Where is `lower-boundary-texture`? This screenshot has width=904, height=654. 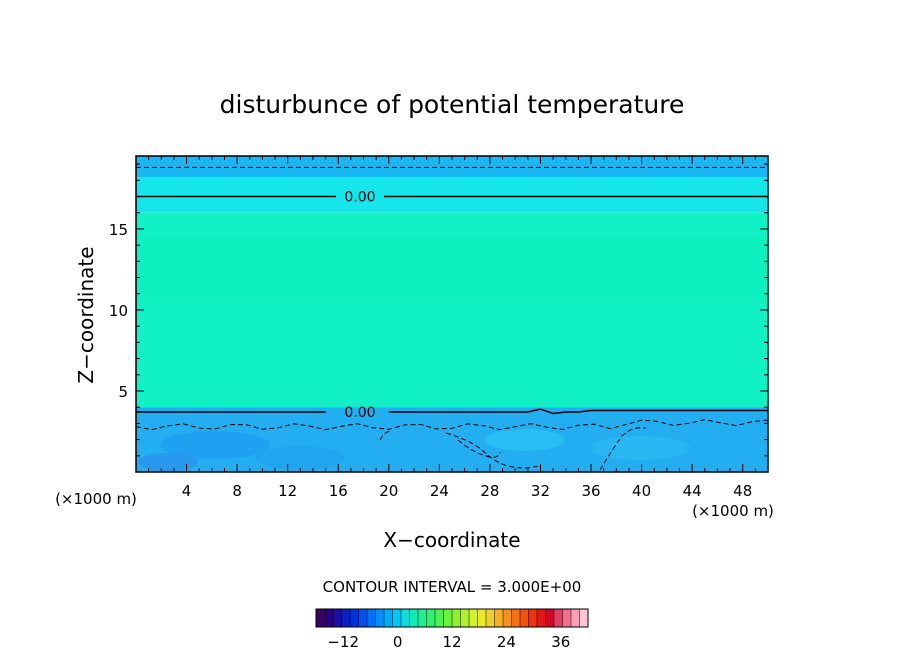
lower-boundary-texture is located at coordinates (414, 450).